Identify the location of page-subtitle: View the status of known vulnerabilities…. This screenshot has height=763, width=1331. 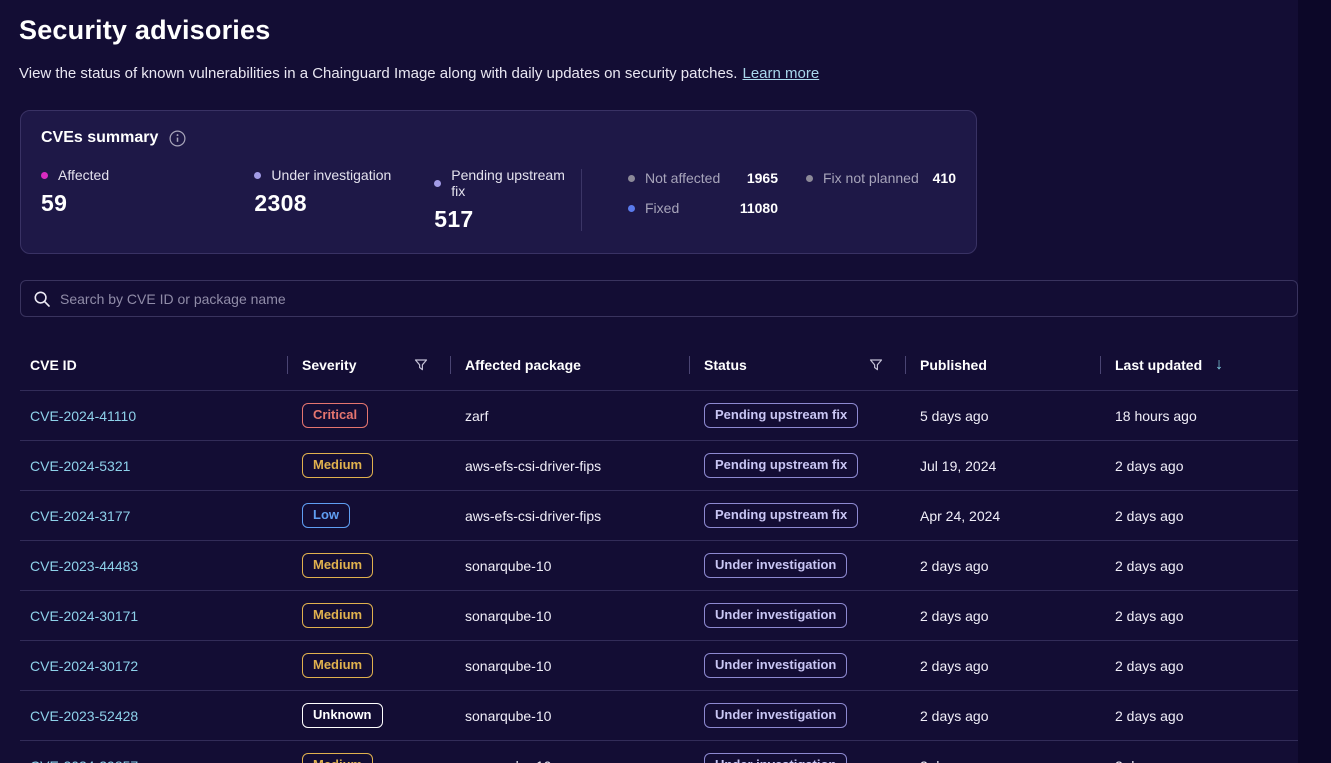
(649, 64).